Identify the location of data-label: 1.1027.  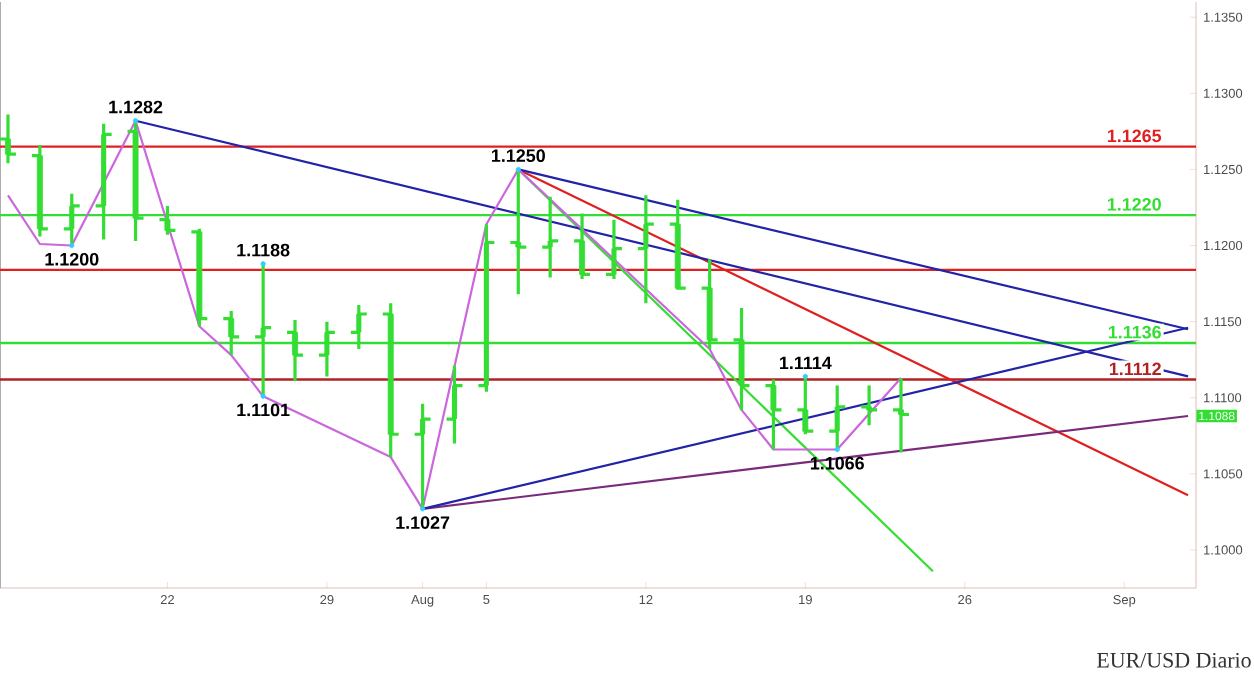
(423, 522).